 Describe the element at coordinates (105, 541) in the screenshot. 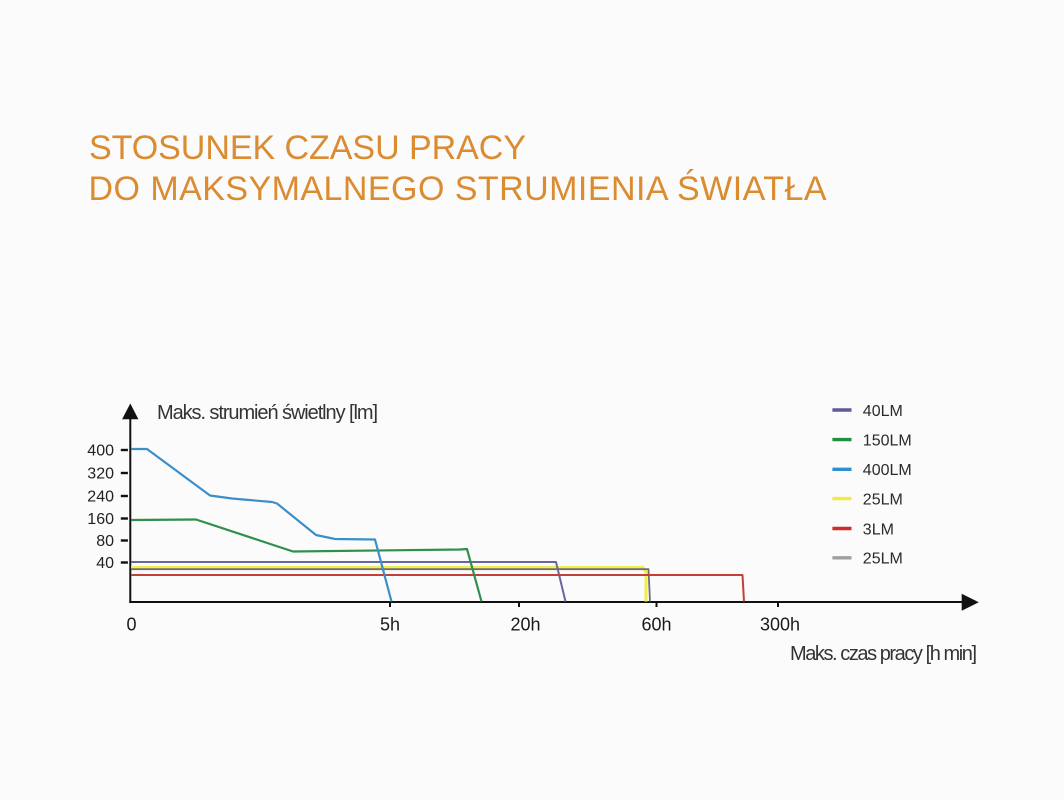

I see `svg-text: 80` at that location.